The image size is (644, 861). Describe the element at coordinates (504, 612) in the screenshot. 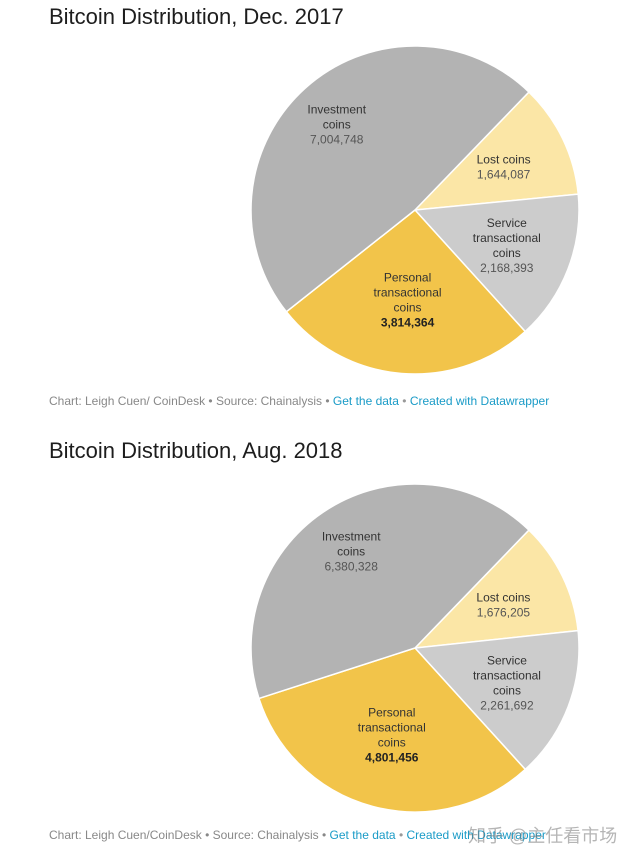

I see `slice-value-text: 1,676,205` at that location.